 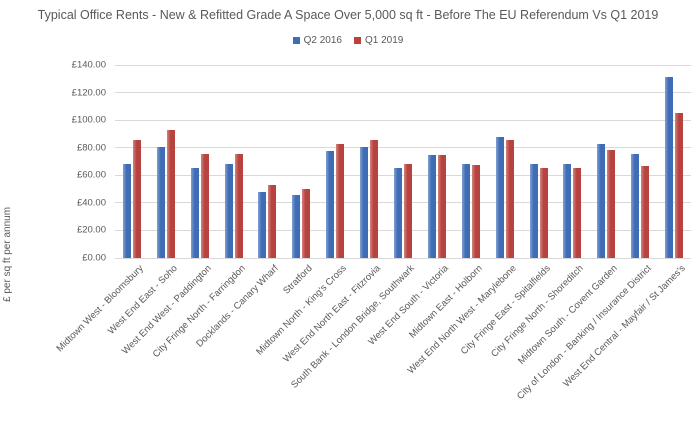 What do you see at coordinates (91, 203) in the screenshot?
I see `y-axis-tick-label: £40.00` at bounding box center [91, 203].